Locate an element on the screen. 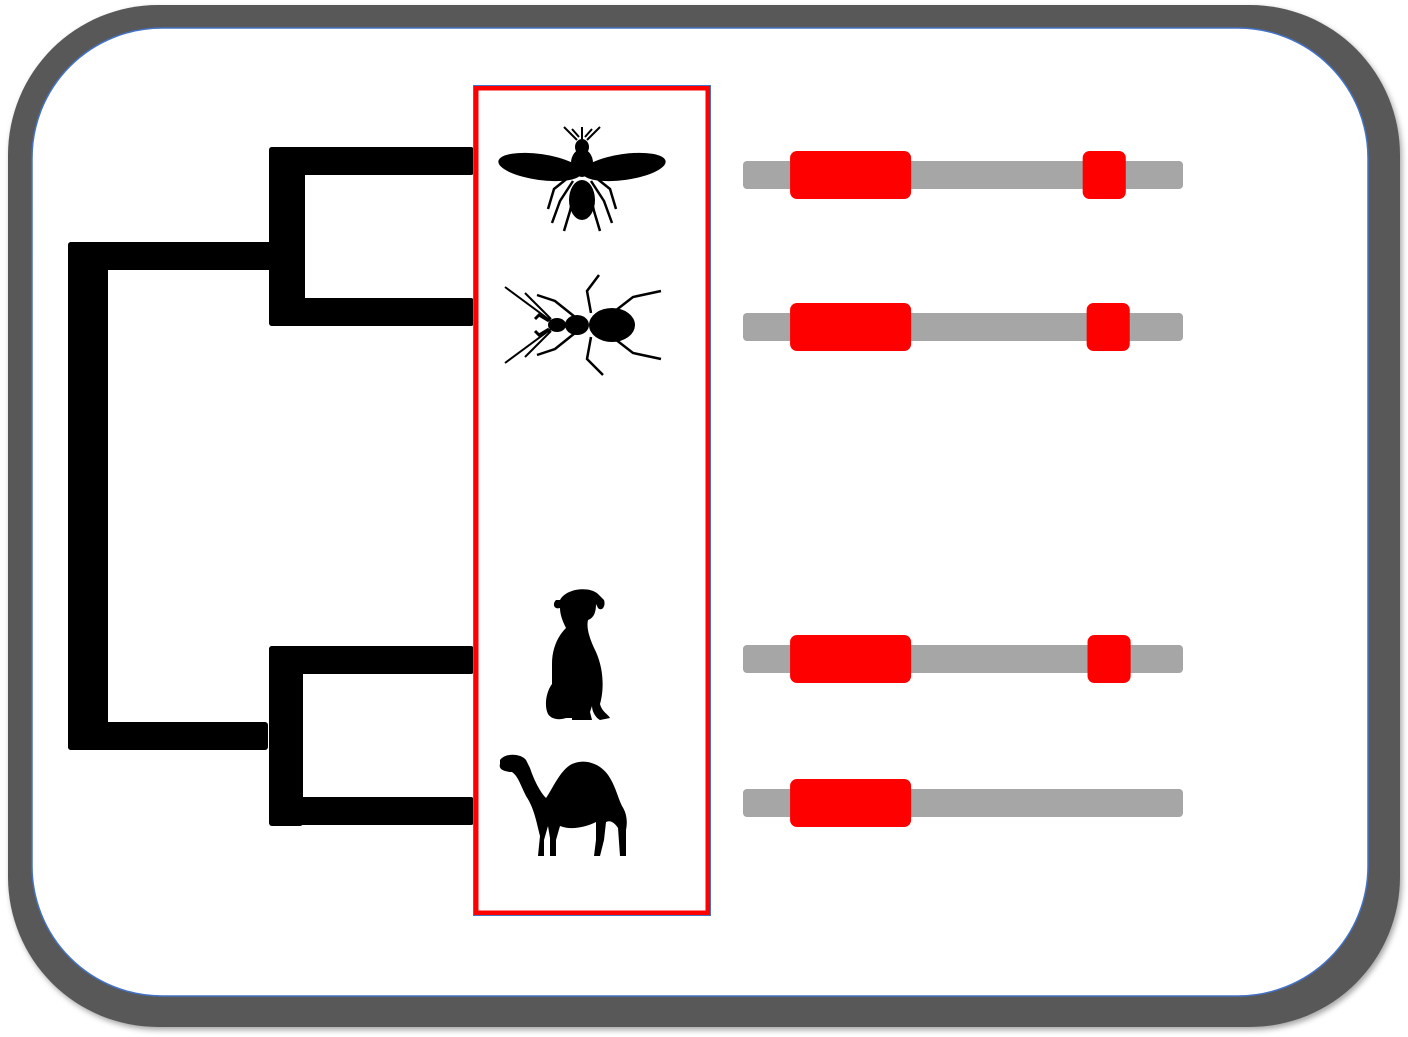 The image size is (1408, 1037). beetle-silhouette-icon is located at coordinates (583, 325).